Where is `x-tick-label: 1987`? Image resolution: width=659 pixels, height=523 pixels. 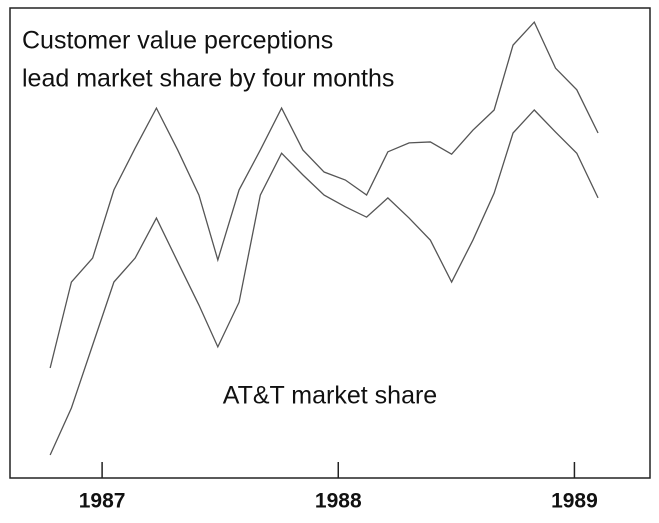 x-tick-label: 1987 is located at coordinates (102, 501).